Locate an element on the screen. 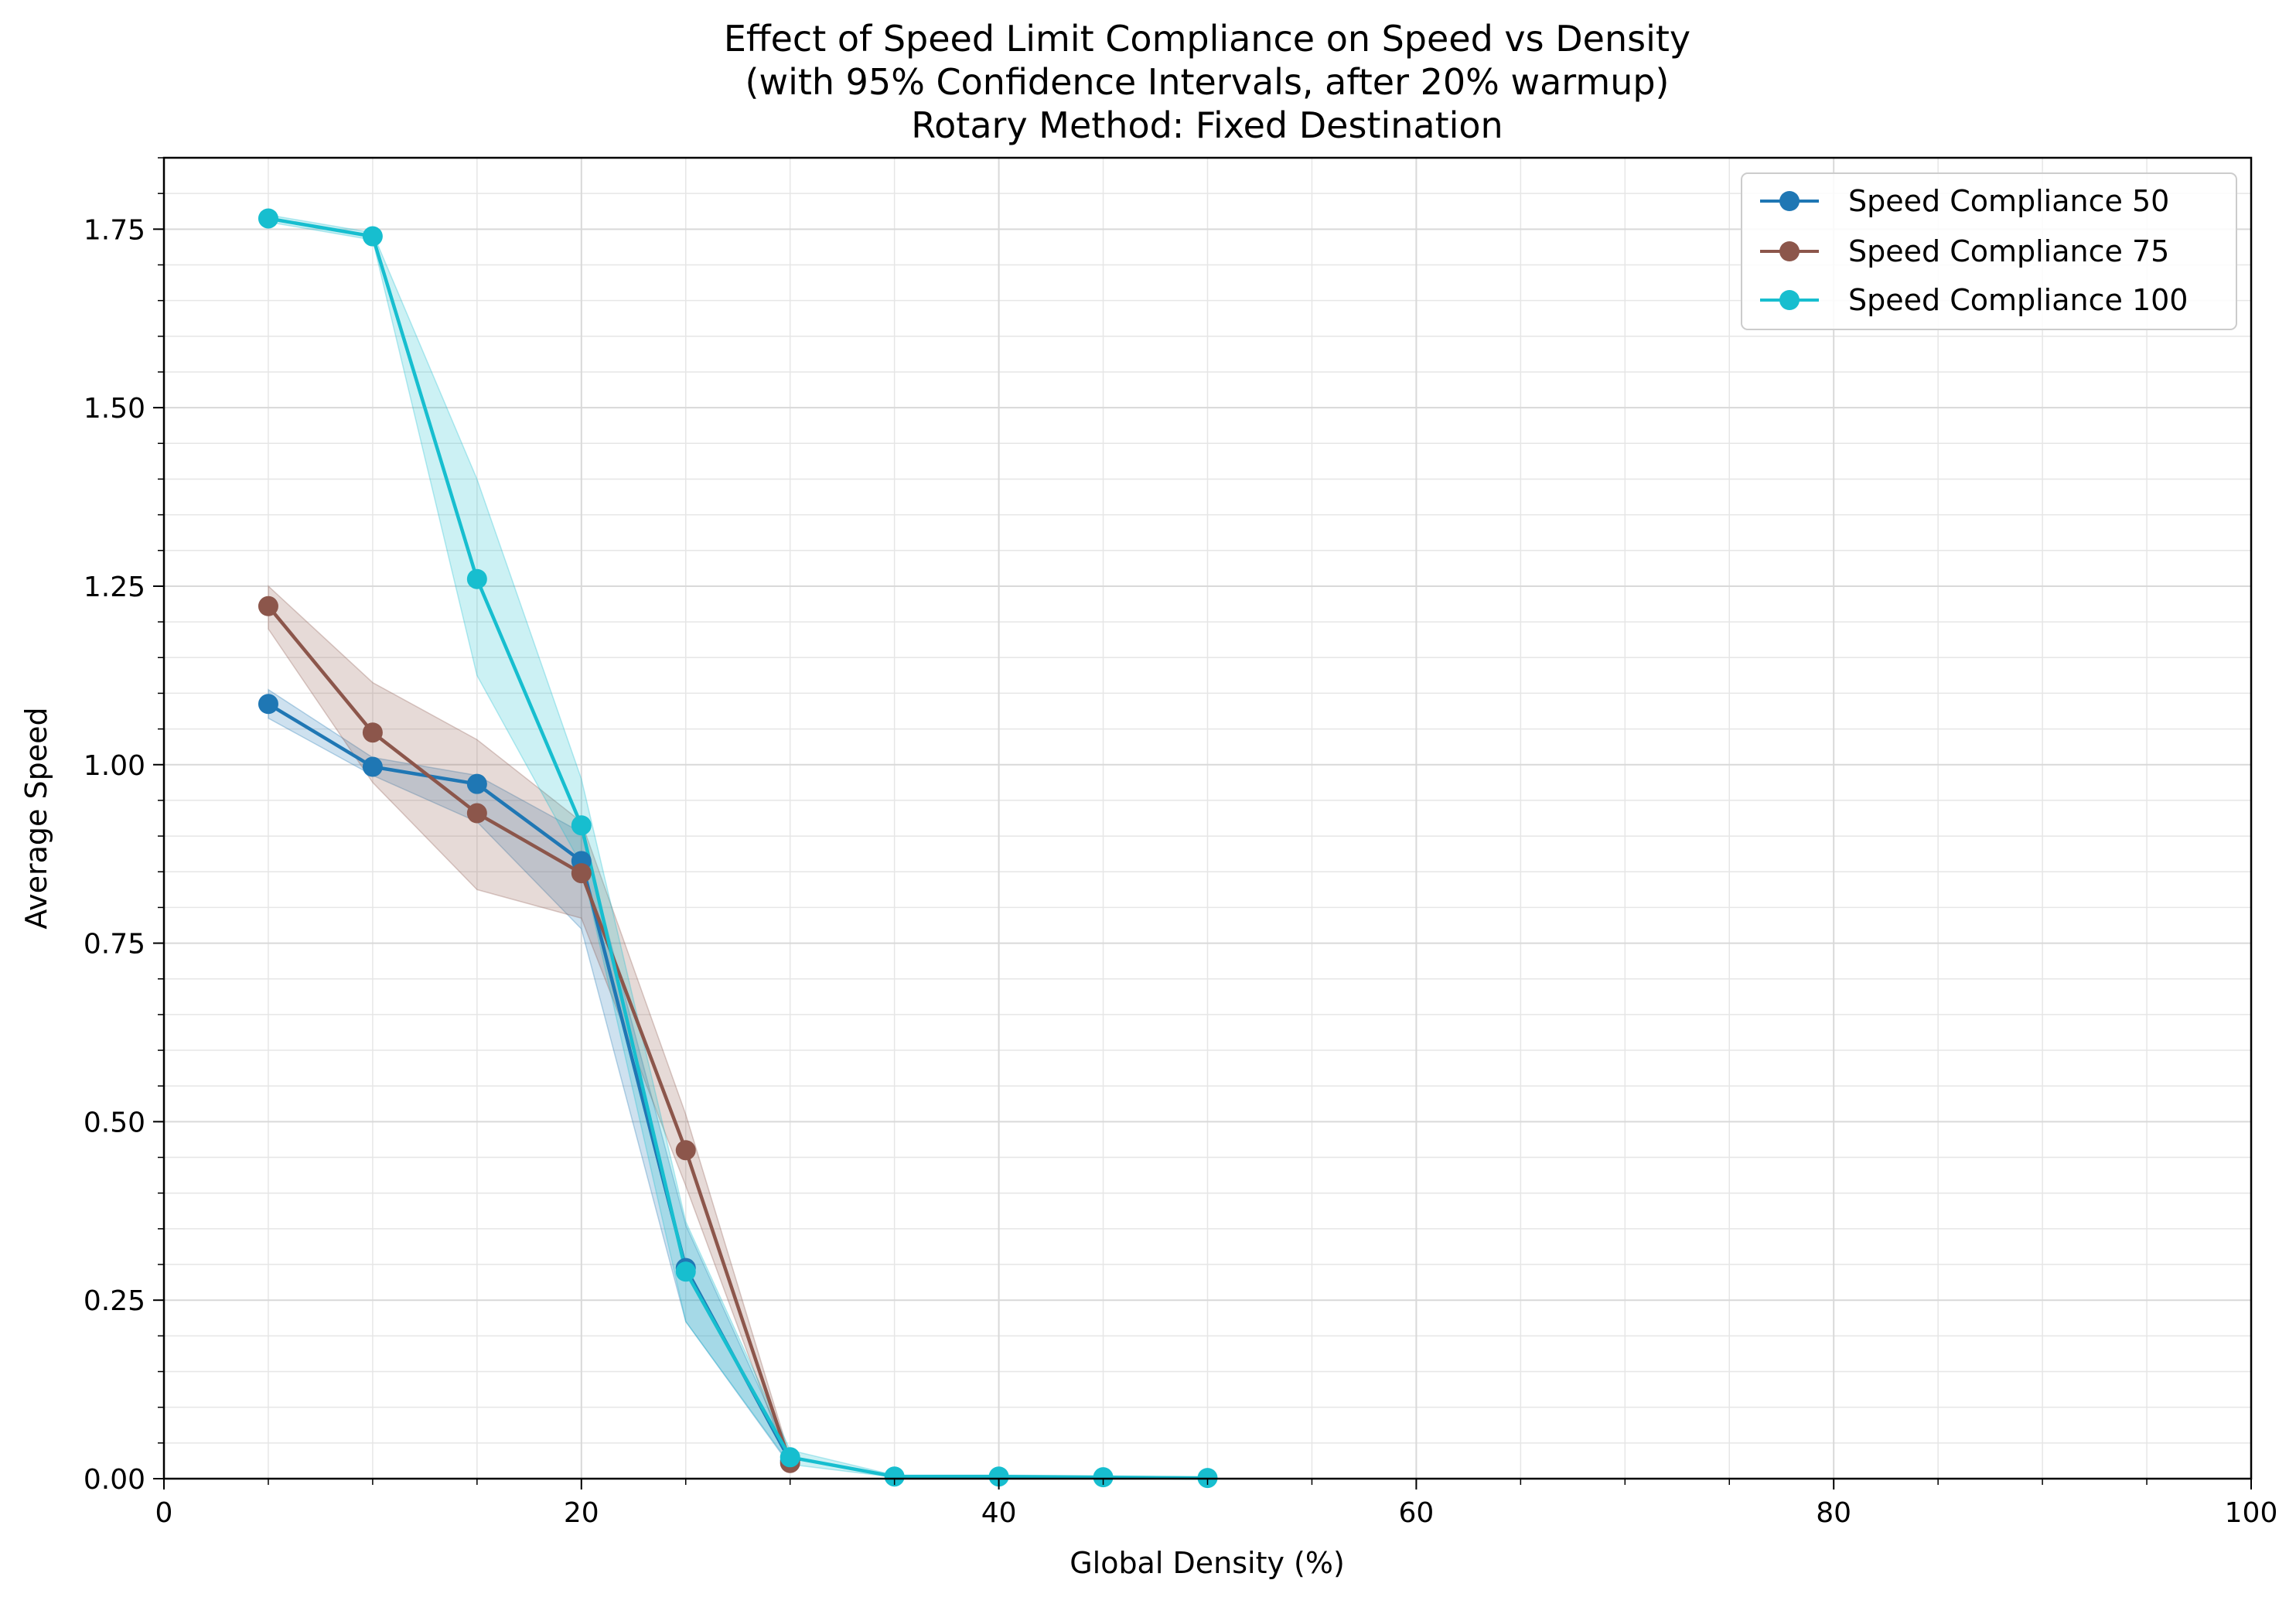 The width and height of the screenshot is (2296, 1597). y-tick-label: 1.00 is located at coordinates (114, 766).